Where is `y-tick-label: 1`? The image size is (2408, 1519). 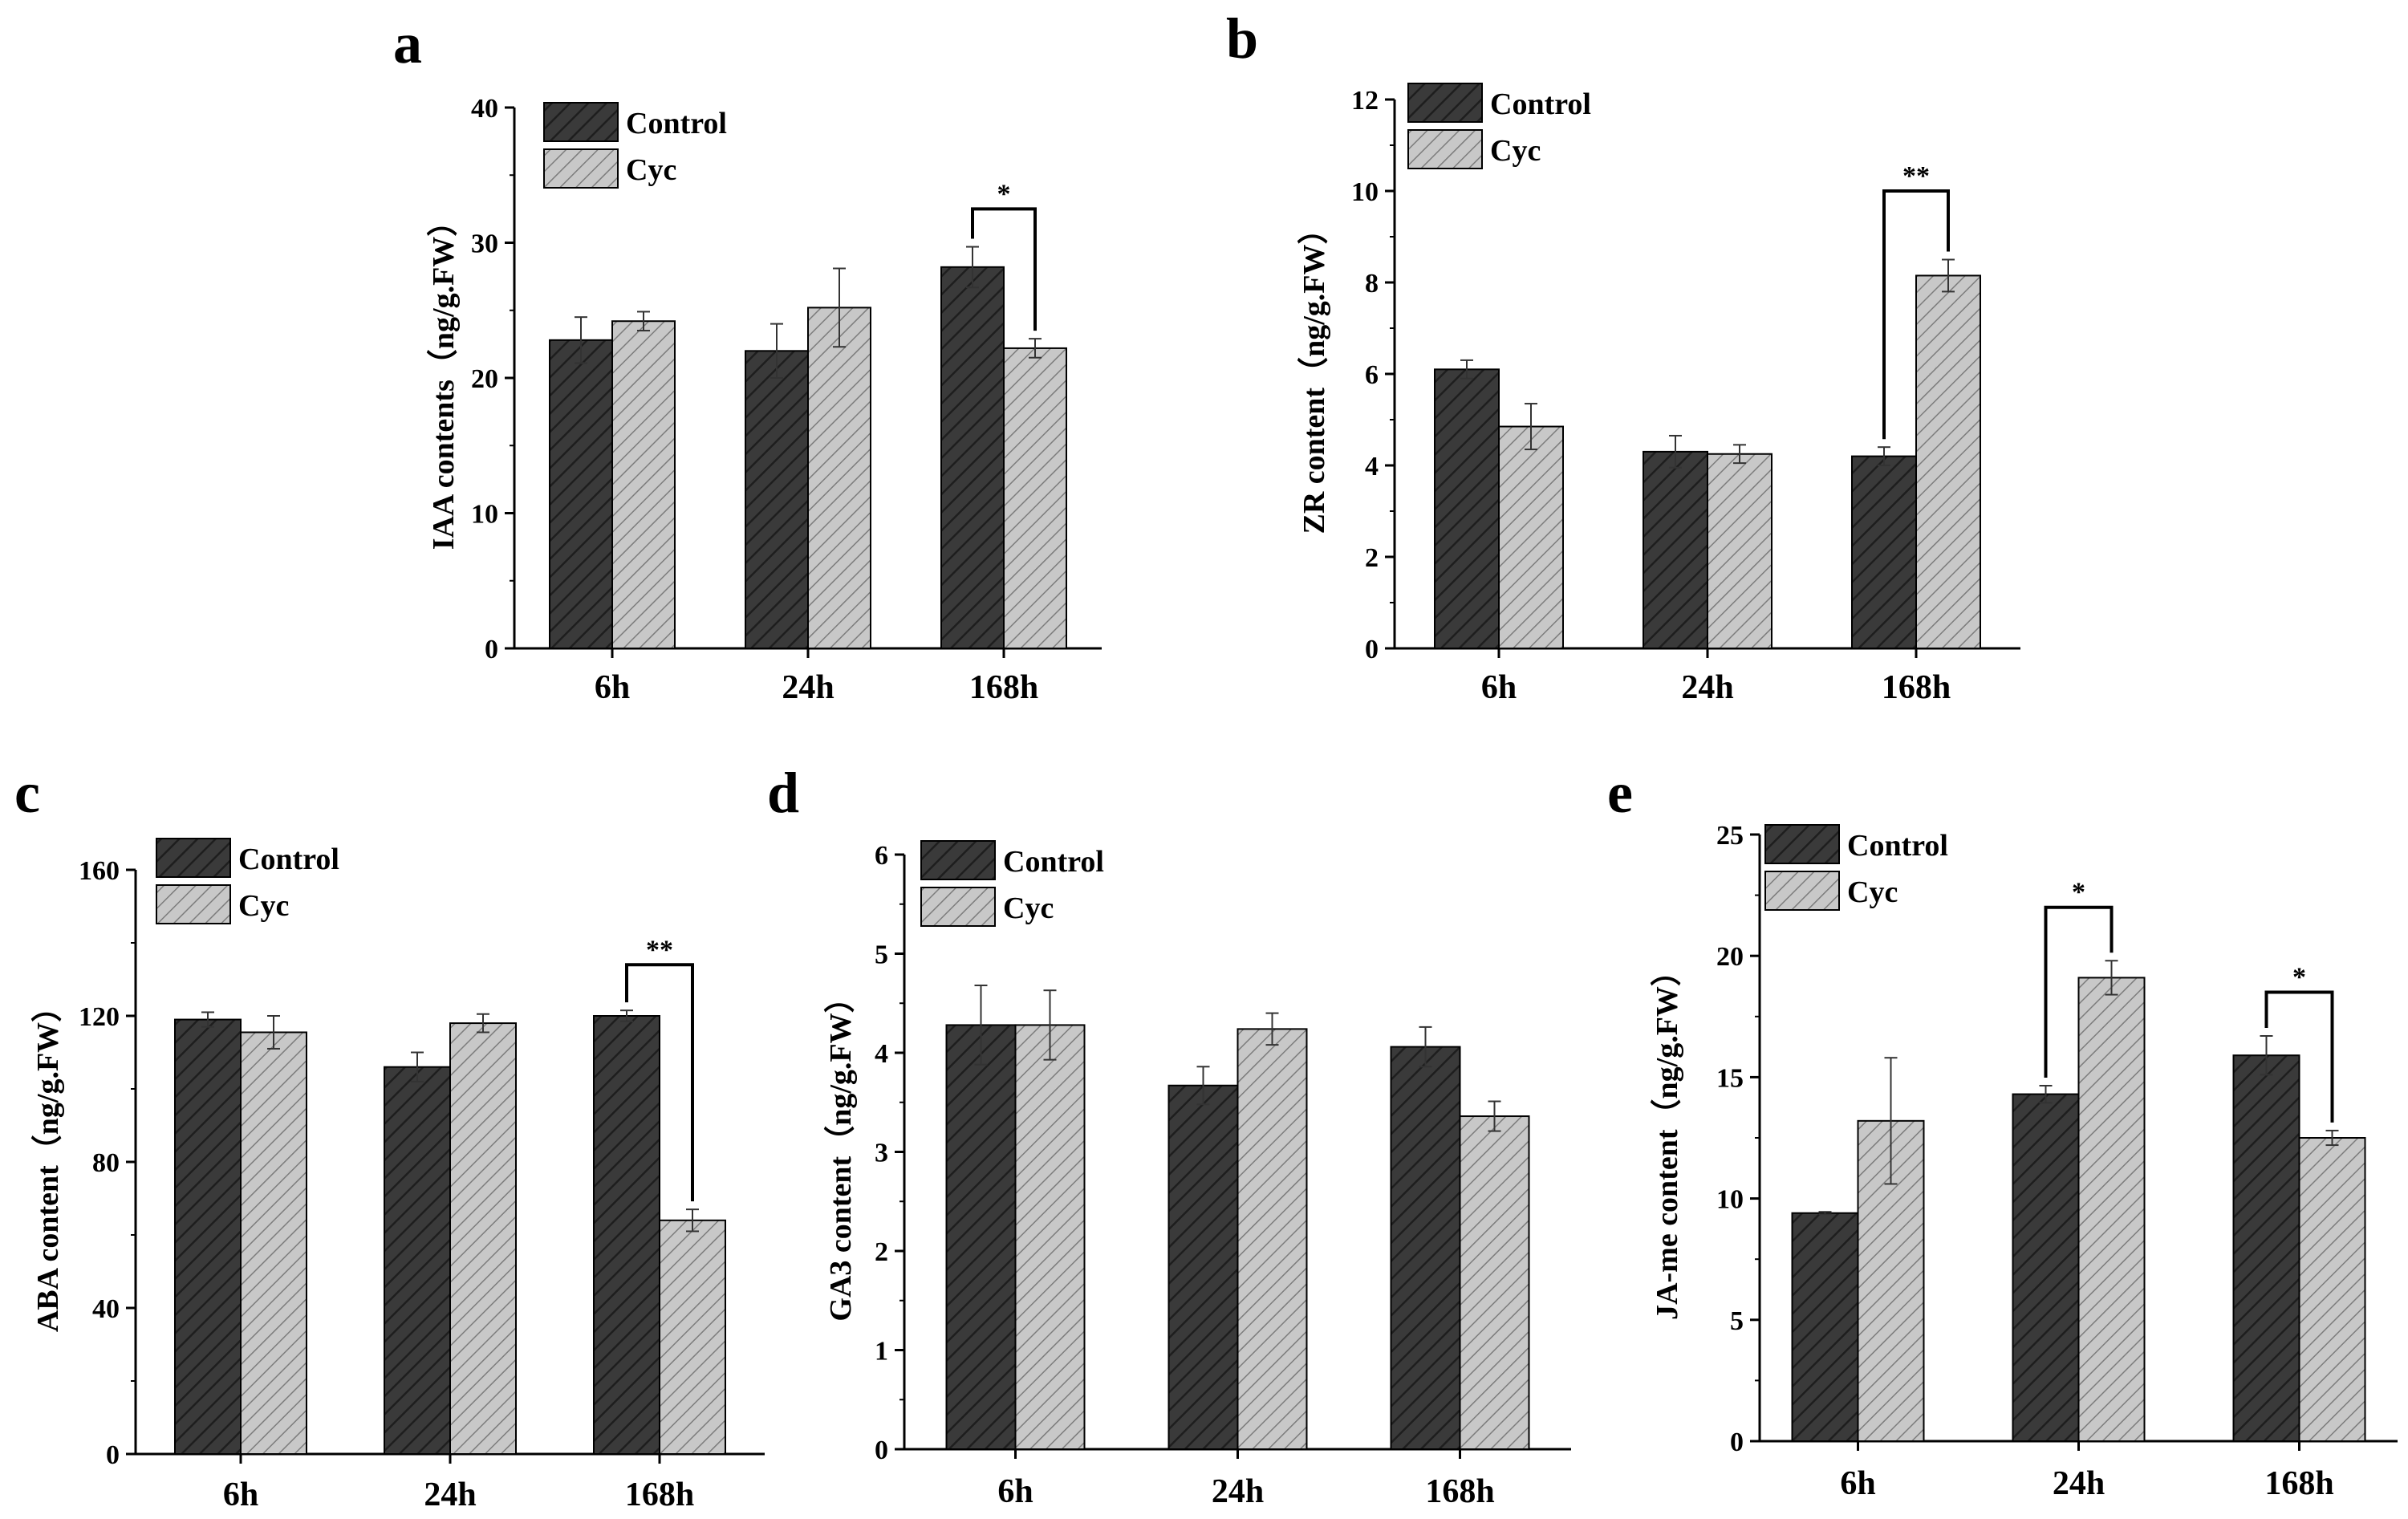 y-tick-label: 1 is located at coordinates (881, 1352).